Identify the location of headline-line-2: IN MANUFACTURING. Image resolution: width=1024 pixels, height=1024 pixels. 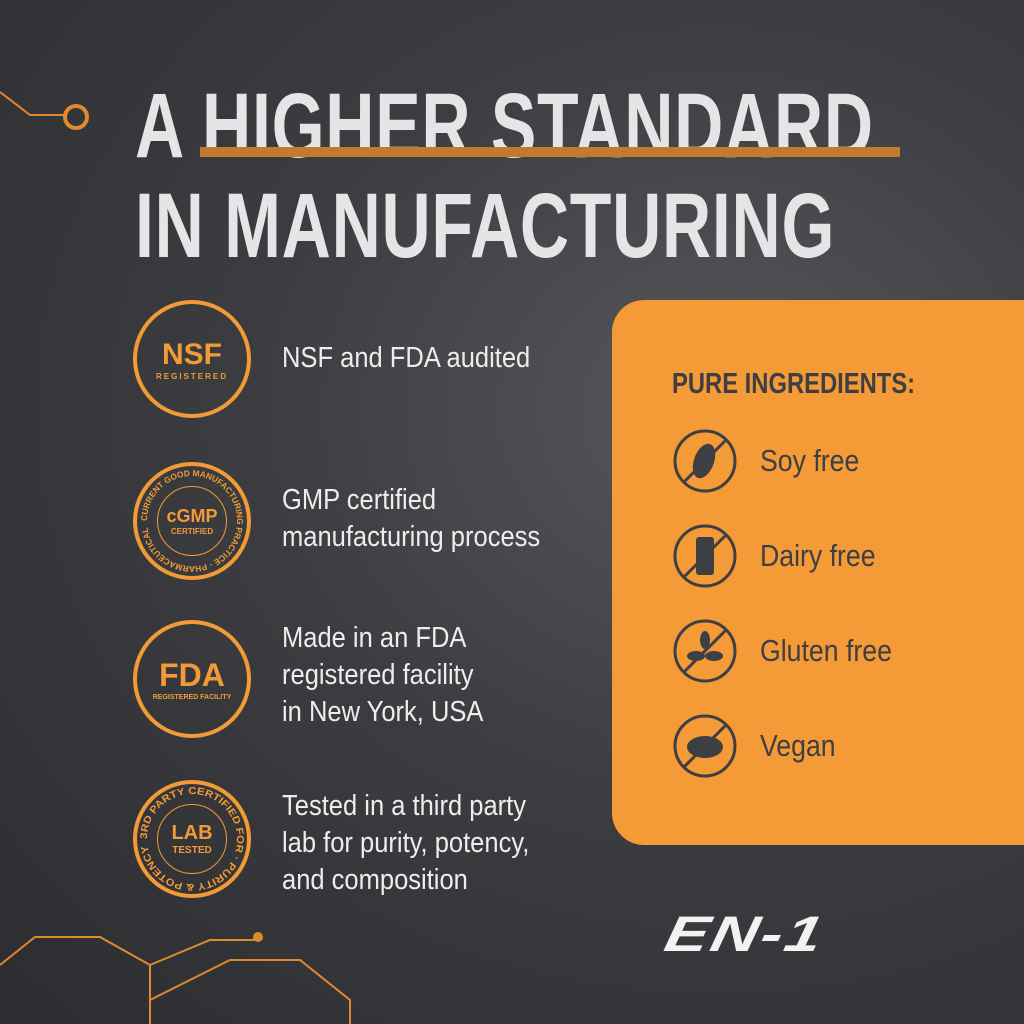
(485, 226).